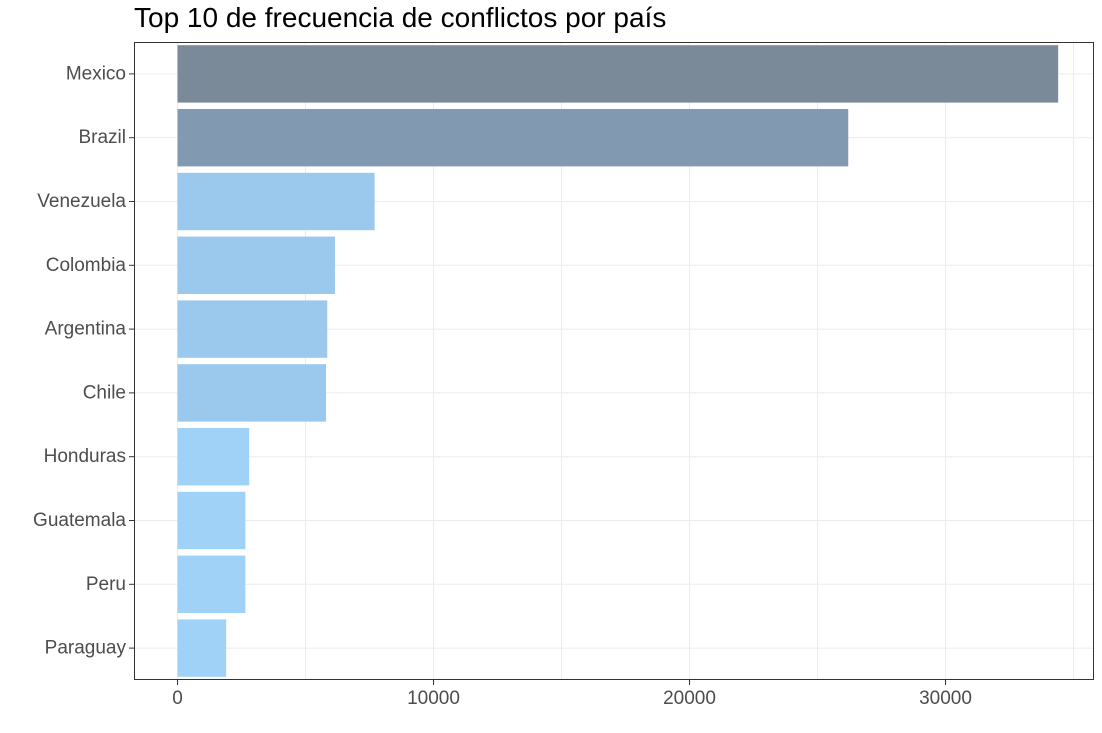 The image size is (1102, 733). I want to click on bar-brazil, so click(513, 137).